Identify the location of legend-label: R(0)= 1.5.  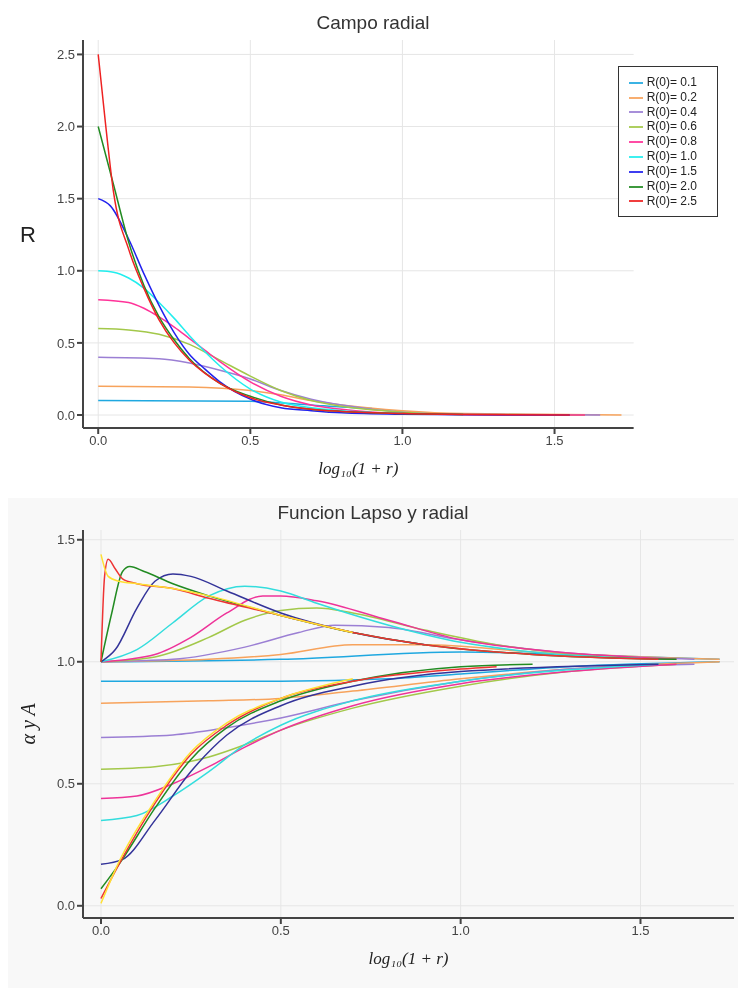
(671, 170).